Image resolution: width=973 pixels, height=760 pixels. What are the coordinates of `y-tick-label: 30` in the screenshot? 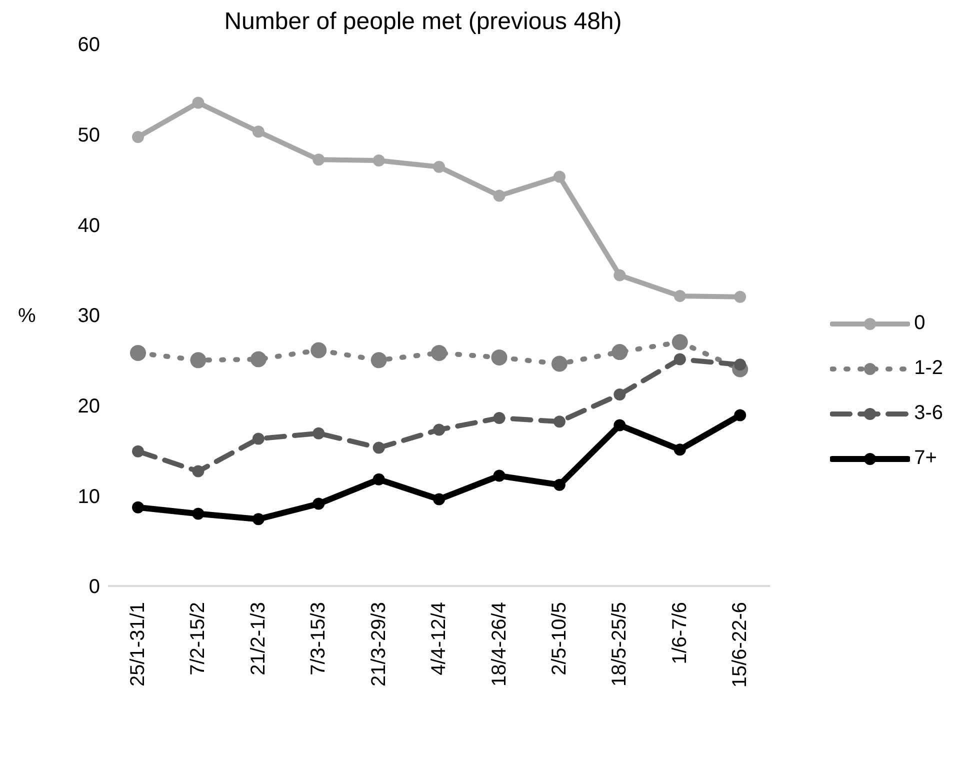 It's located at (89, 316).